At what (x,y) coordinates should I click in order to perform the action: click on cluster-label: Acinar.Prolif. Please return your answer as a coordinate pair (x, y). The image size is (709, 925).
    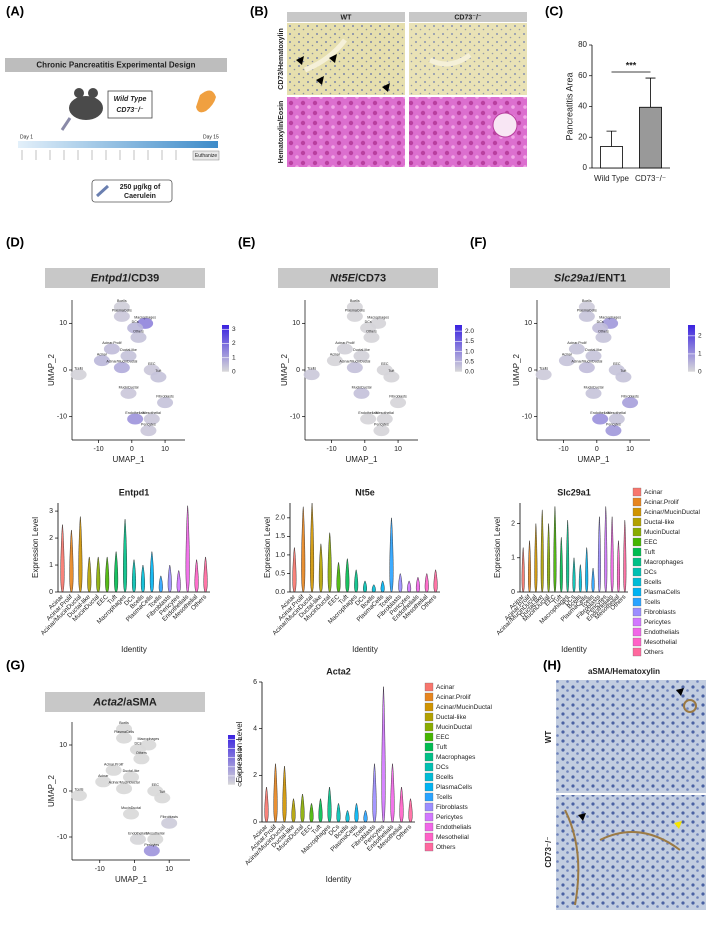
    Looking at the image, I should click on (576, 343).